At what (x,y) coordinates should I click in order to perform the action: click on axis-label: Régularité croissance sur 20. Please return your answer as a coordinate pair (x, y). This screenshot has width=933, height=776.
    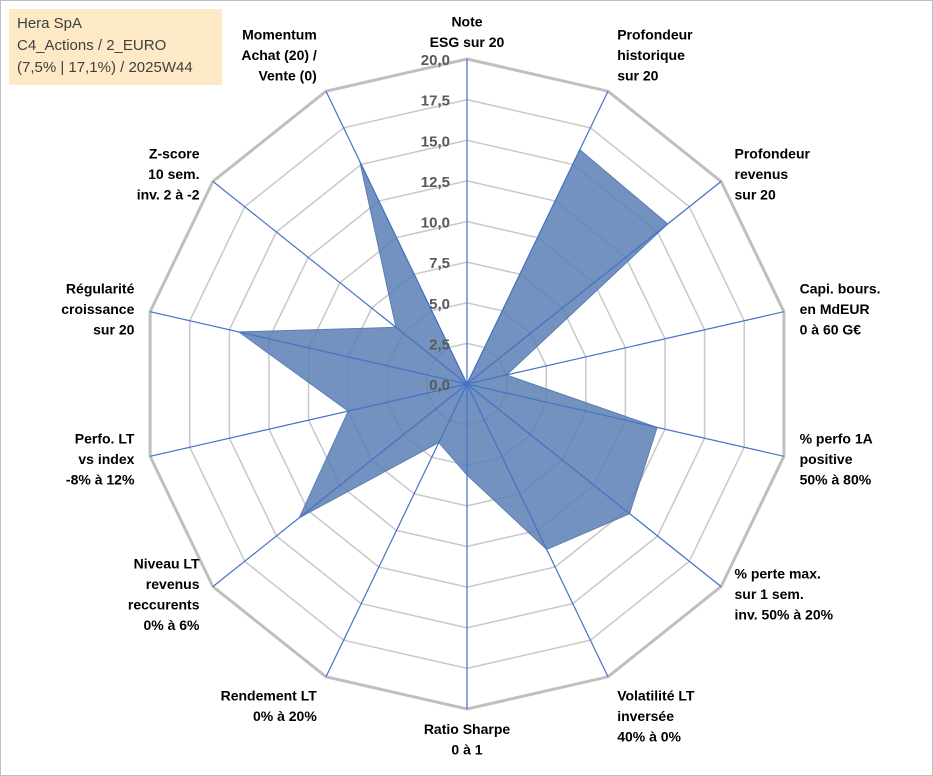
    Looking at the image, I should click on (97, 309).